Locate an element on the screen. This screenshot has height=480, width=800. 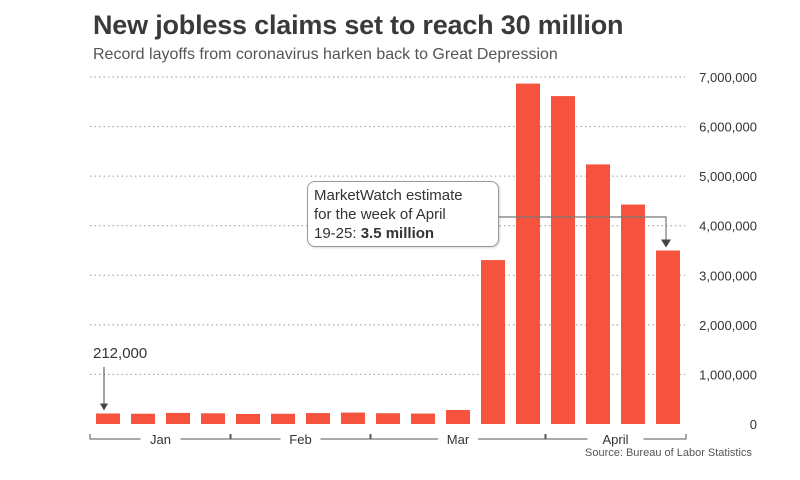
annotation-line-2: for the week of April is located at coordinates (380, 214).